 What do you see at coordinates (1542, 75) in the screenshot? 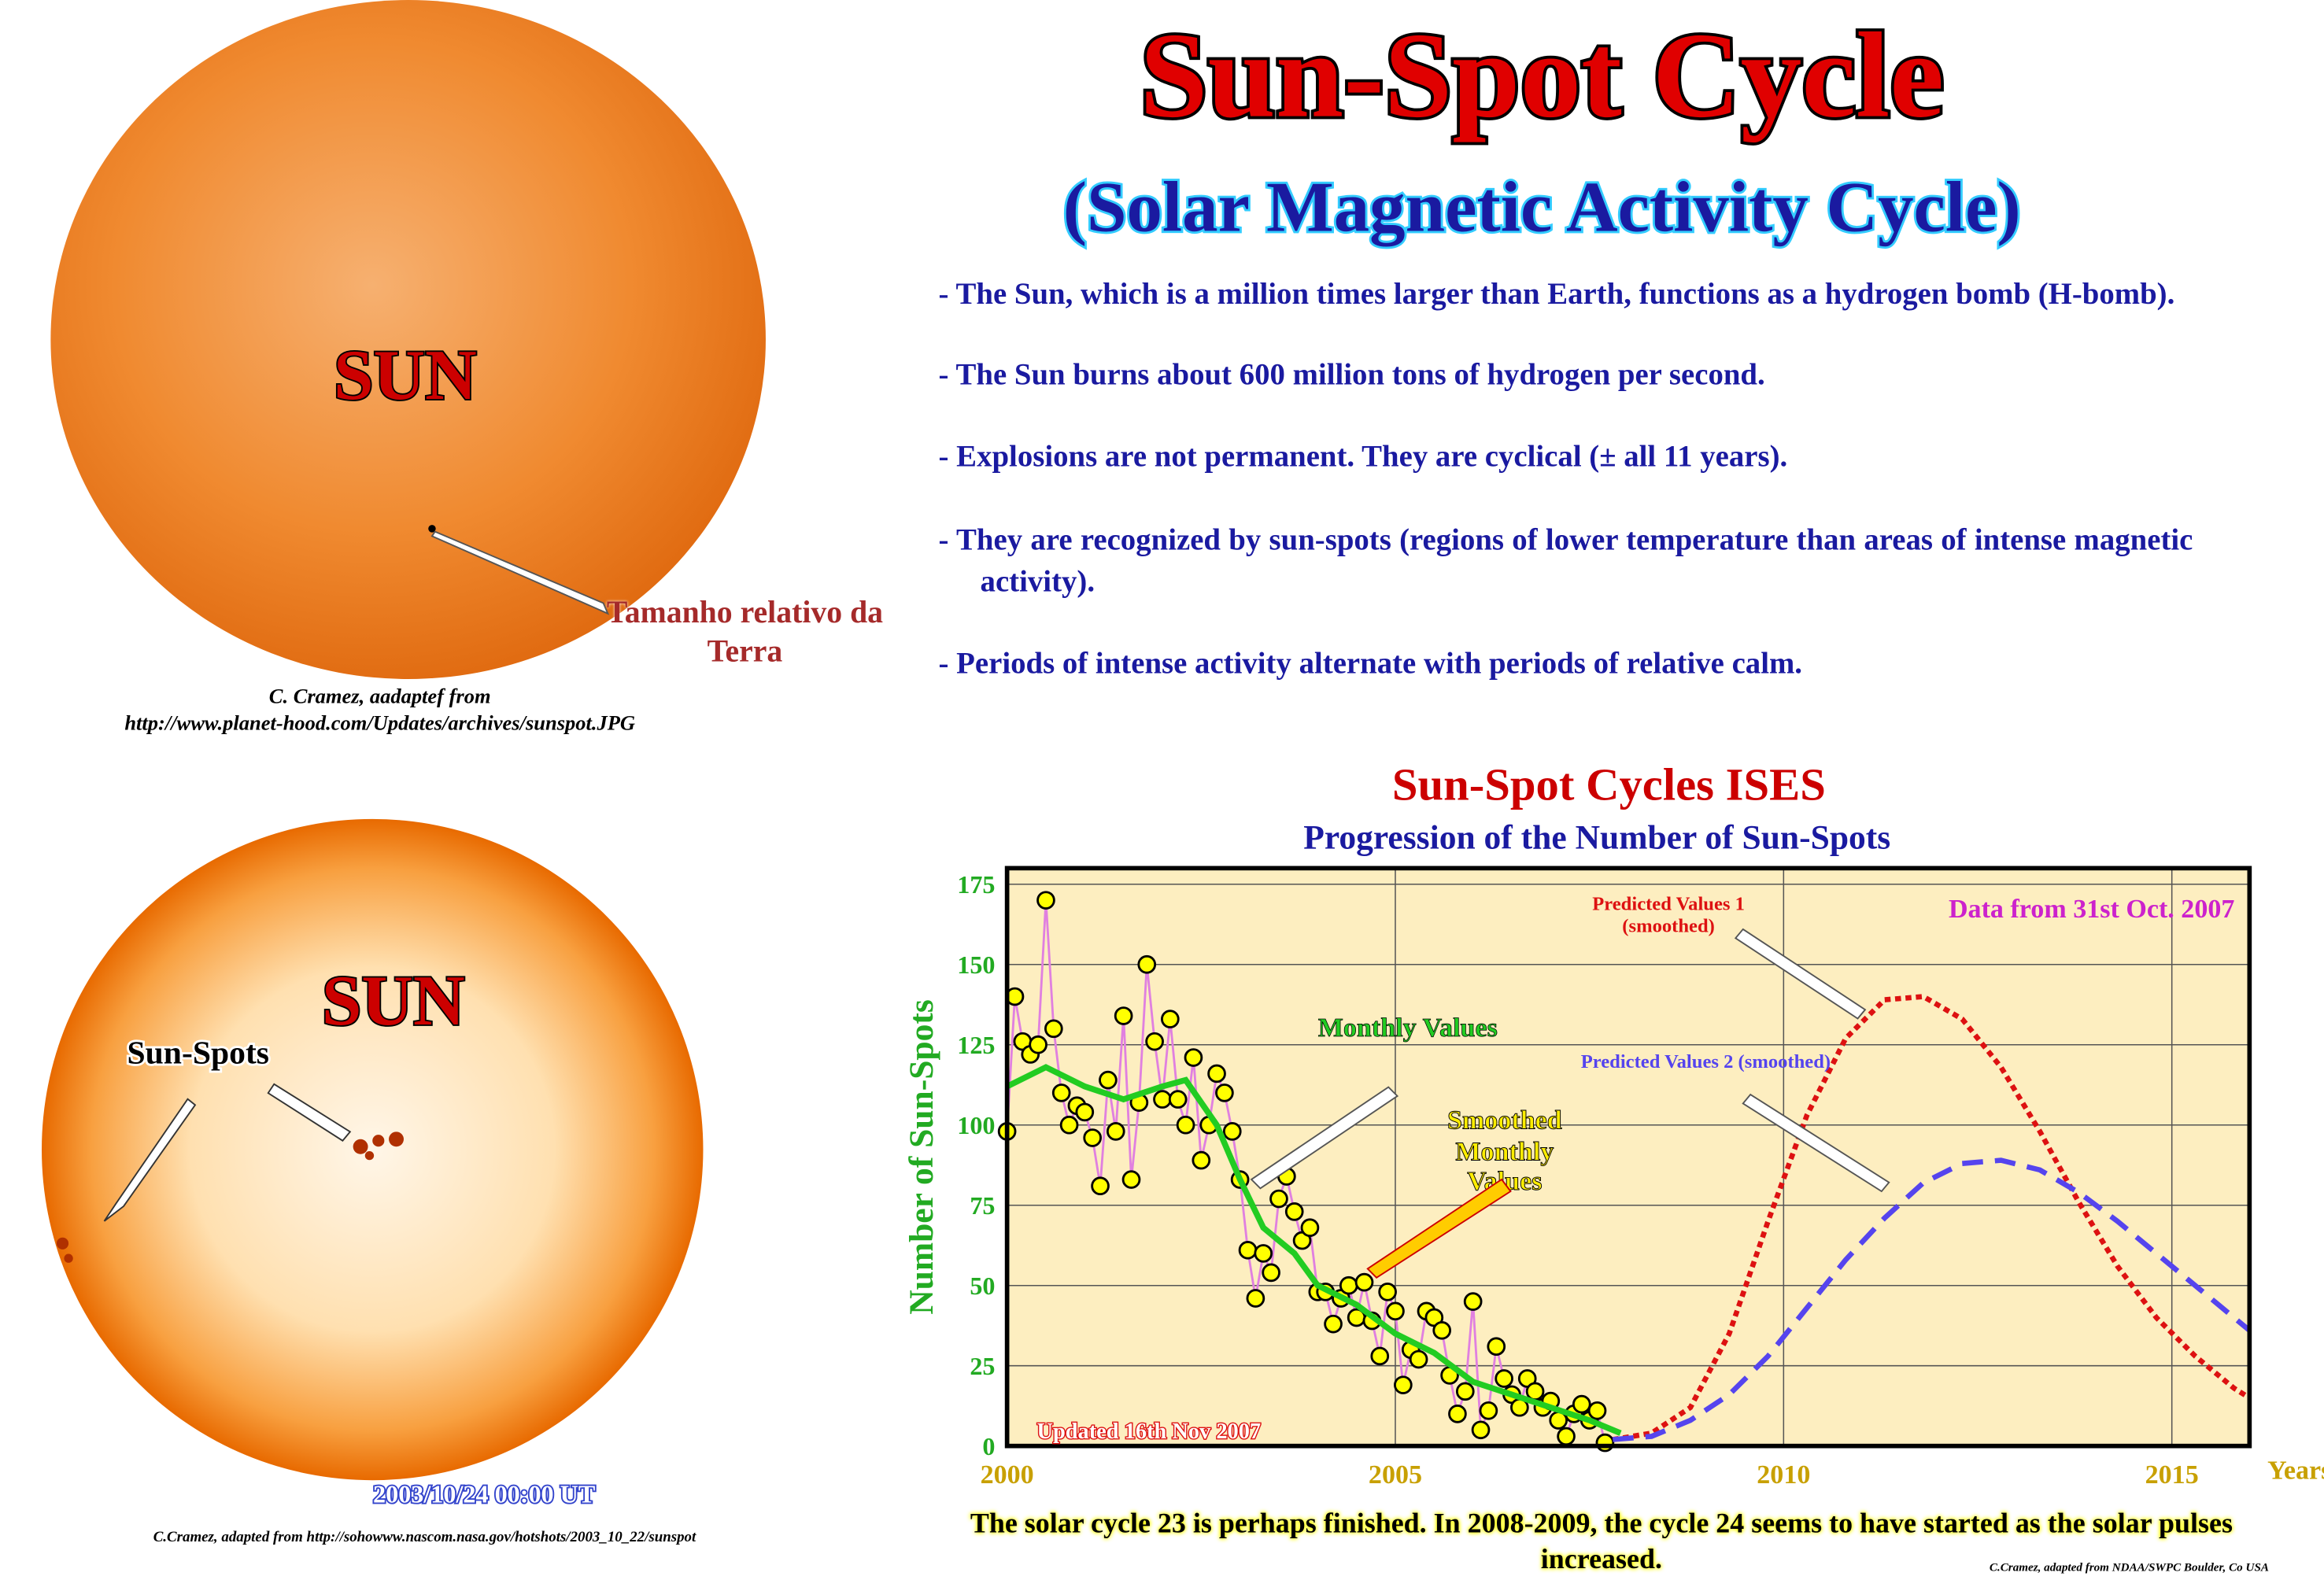
I see `page-title: Sun-Spot Cycle` at bounding box center [1542, 75].